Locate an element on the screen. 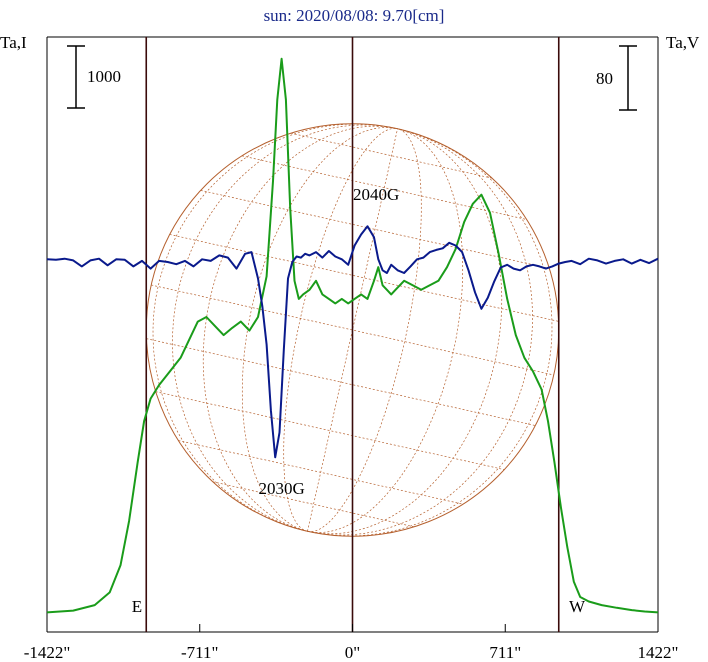 This screenshot has width=708, height=662. x-axis-ticks: -1422" -711" 0" 711" 1422" is located at coordinates (351, 643).